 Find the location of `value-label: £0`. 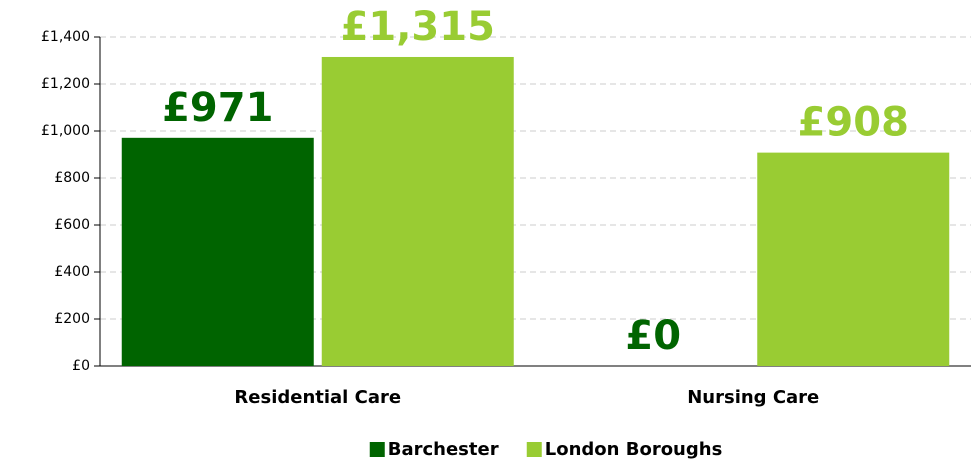

value-label: £0 is located at coordinates (653, 336).